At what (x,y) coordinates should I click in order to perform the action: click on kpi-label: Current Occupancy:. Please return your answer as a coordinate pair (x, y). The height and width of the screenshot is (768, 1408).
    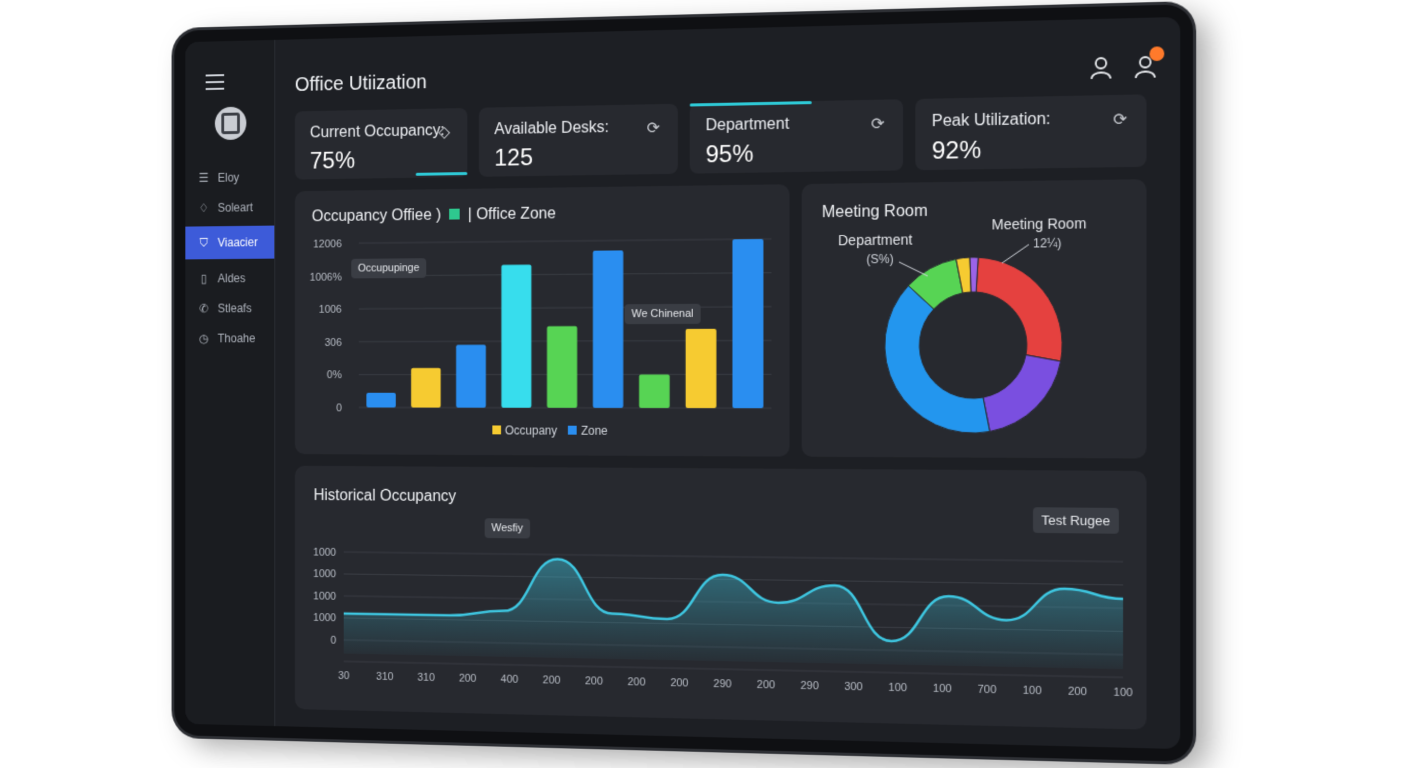
    Looking at the image, I should click on (377, 132).